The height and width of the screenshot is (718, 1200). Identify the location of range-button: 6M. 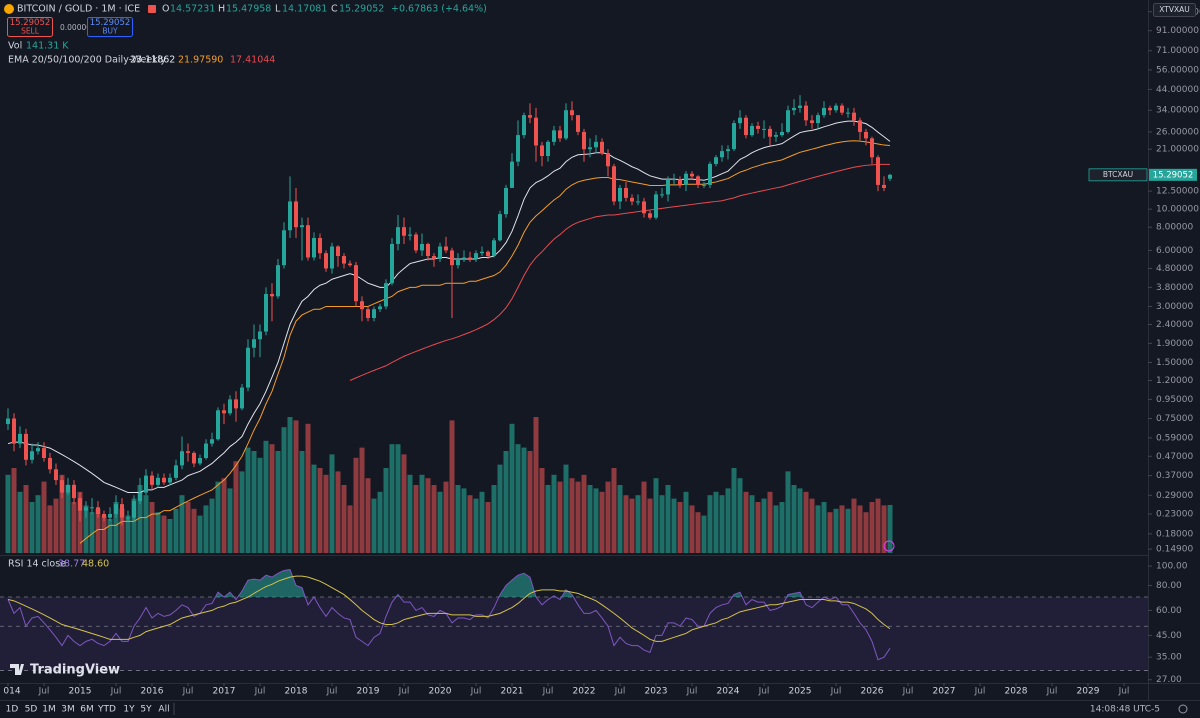
(87, 710).